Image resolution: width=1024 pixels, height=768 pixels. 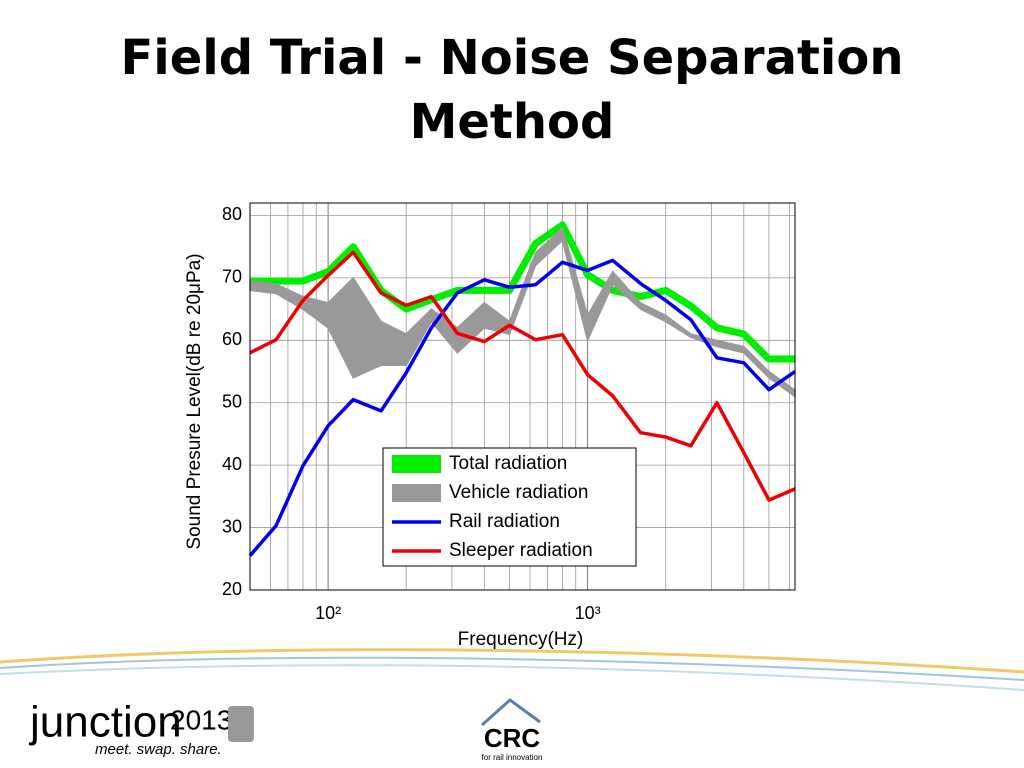 I want to click on total-band, so click(x=522, y=292).